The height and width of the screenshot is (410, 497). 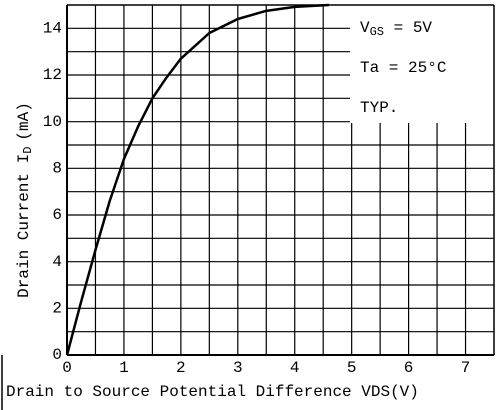 What do you see at coordinates (52, 122) in the screenshot?
I see `y-tick-label: 10` at bounding box center [52, 122].